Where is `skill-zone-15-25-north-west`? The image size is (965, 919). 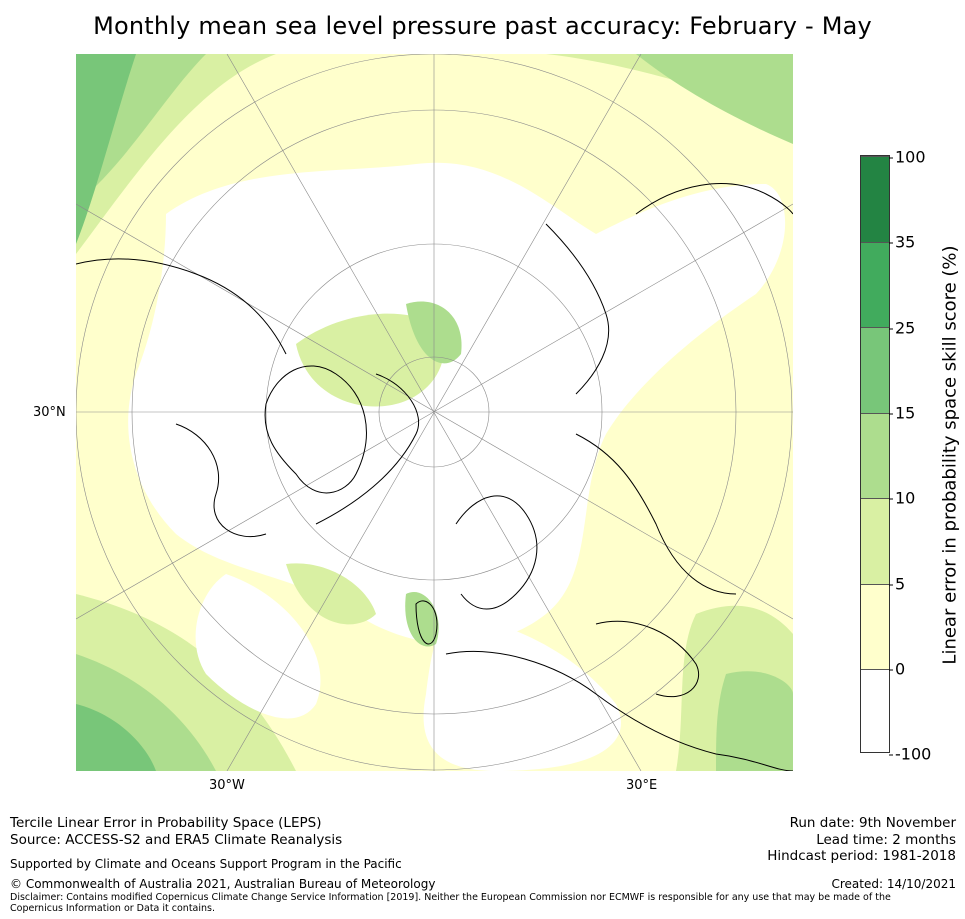 skill-zone-15-25-north-west is located at coordinates (106, 149).